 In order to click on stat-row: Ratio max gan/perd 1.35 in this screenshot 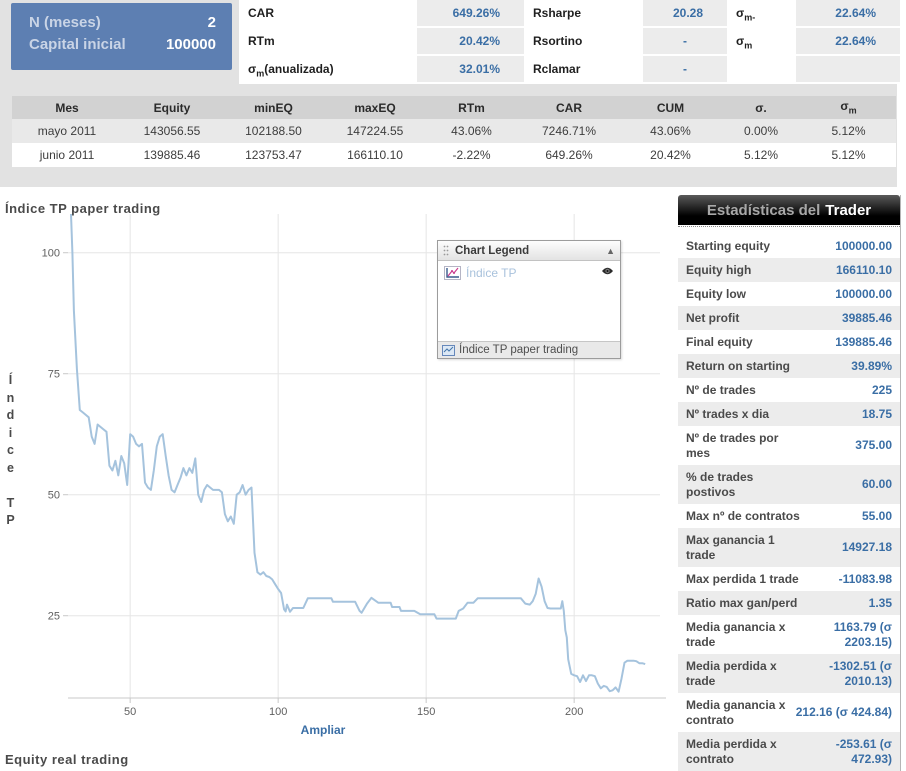, I will do `click(789, 603)`.